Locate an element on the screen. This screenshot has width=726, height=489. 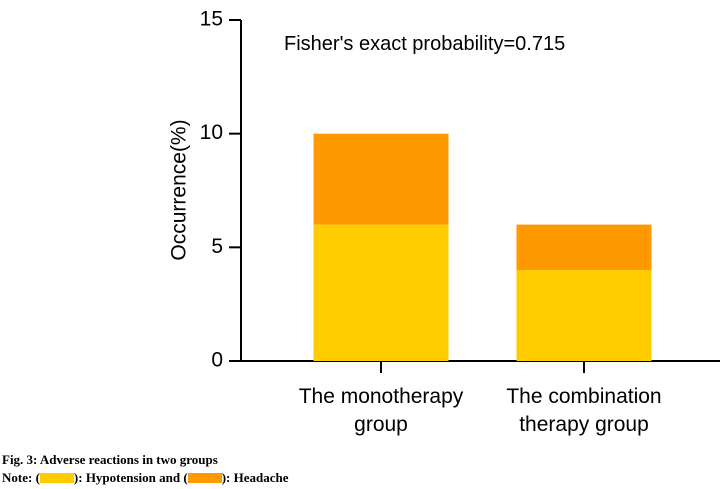
legend-note: Note: ( ): Hypotension and ( ): Headache is located at coordinates (145, 478).